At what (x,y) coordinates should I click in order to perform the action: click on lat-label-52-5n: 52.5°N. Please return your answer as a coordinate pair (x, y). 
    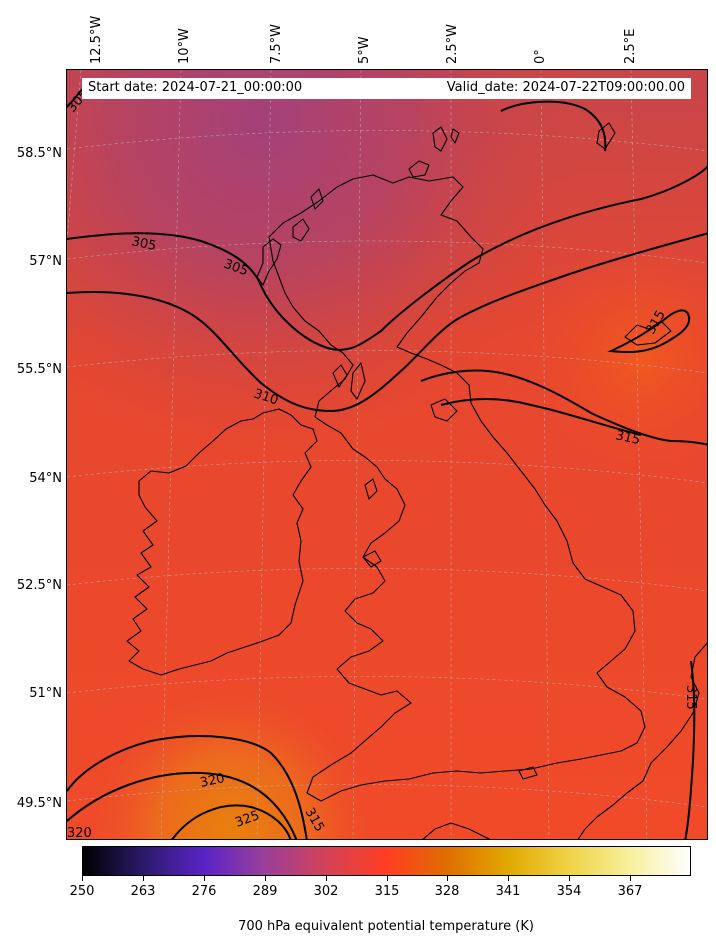
    Looking at the image, I should click on (39, 585).